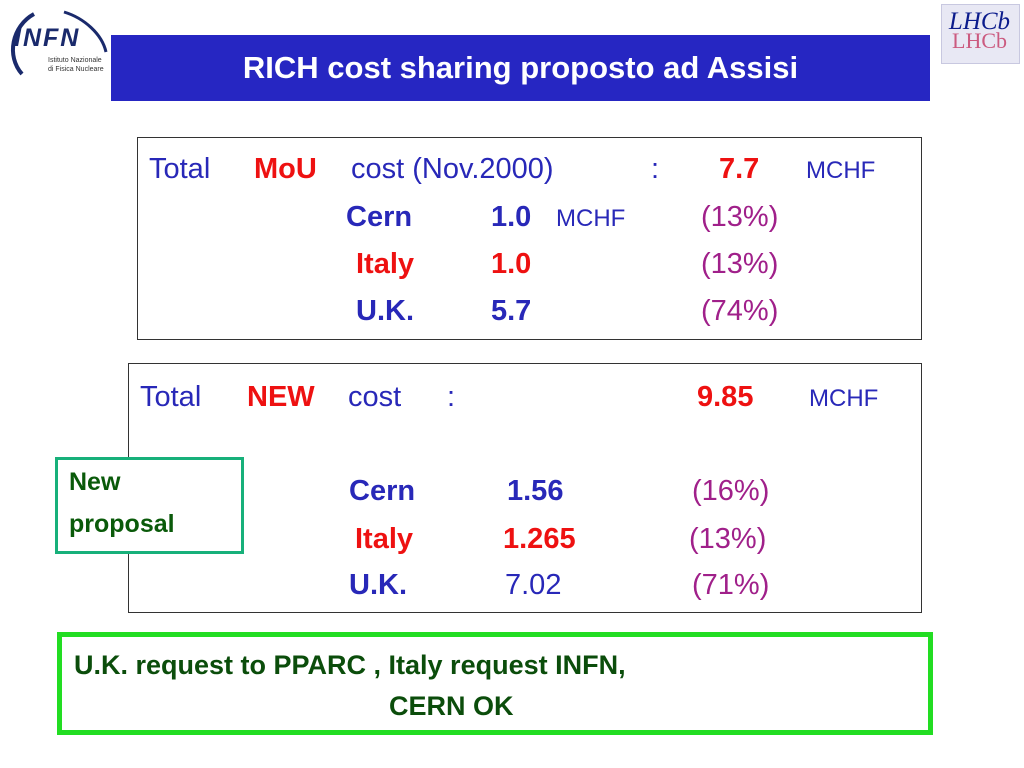 Image resolution: width=1024 pixels, height=768 pixels. What do you see at coordinates (384, 539) in the screenshot?
I see `new-row-country: Italy` at bounding box center [384, 539].